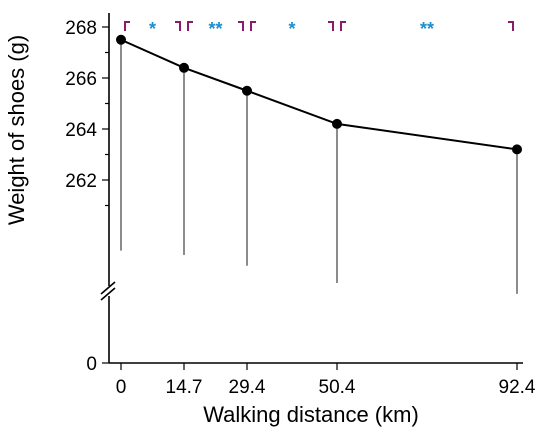  I want to click on y-tick-label: 262, so click(81, 181).